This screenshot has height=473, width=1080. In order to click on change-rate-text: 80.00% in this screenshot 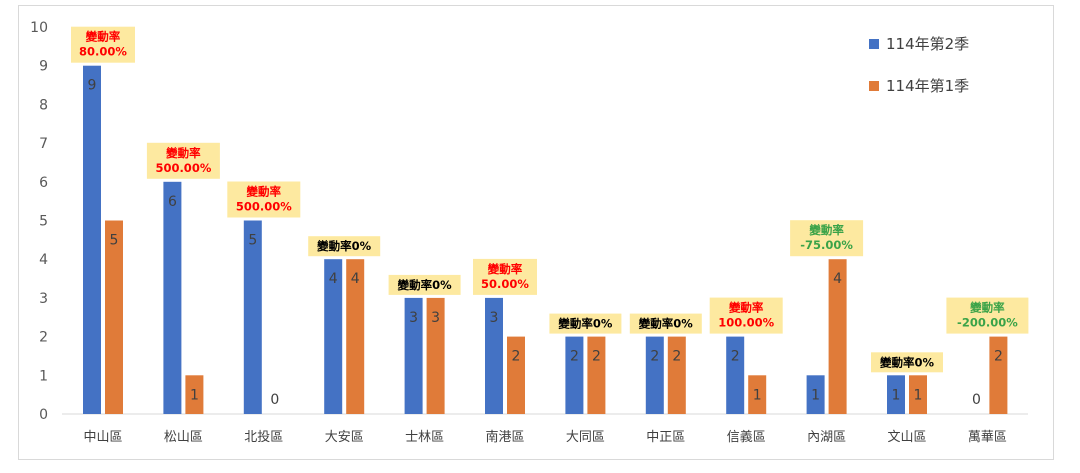, I will do `click(103, 52)`.